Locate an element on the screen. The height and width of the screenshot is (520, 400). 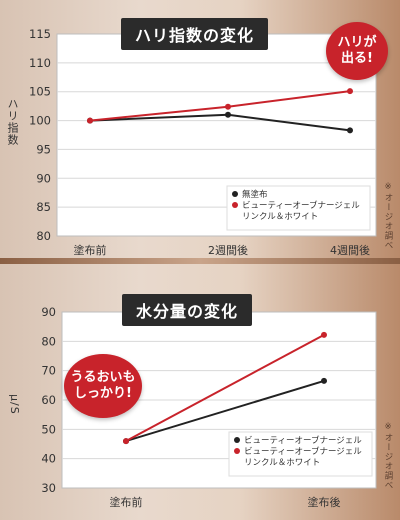
chart-2-ylabel: μ/S is located at coordinates (14, 404).